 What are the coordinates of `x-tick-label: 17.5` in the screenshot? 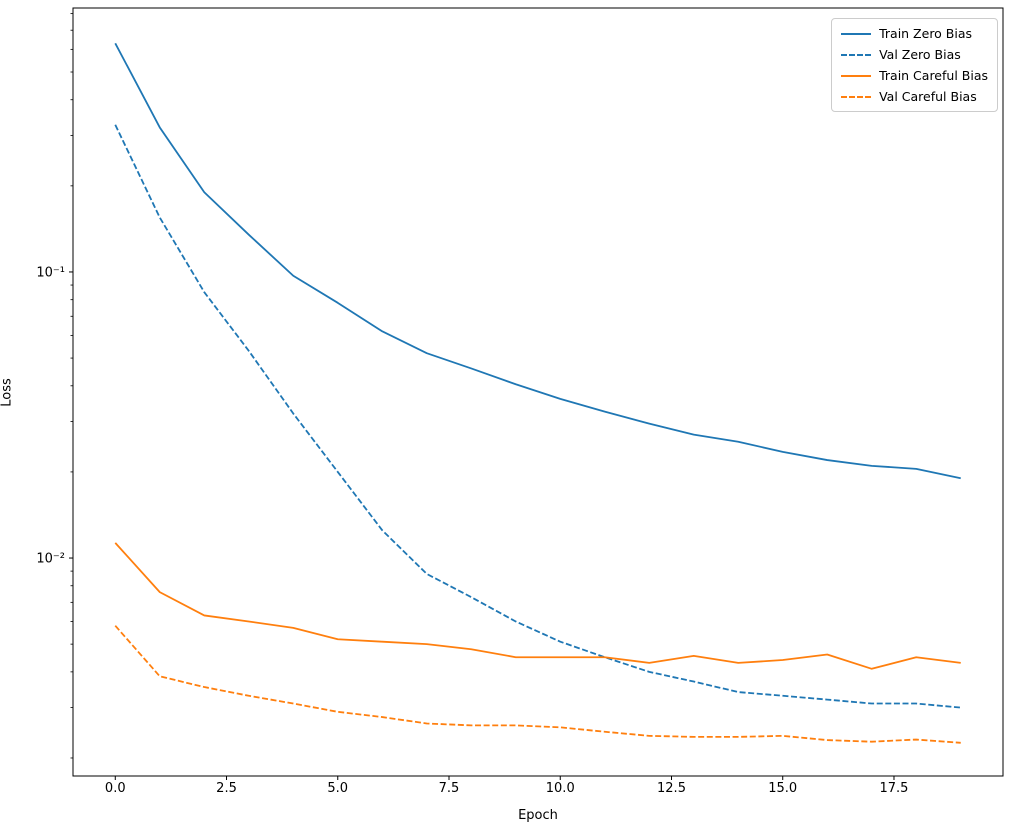 It's located at (894, 788).